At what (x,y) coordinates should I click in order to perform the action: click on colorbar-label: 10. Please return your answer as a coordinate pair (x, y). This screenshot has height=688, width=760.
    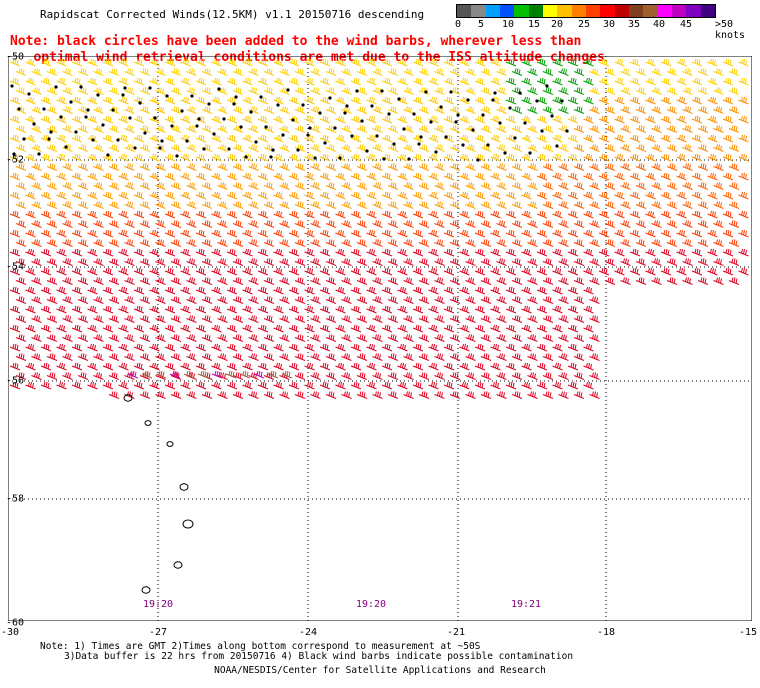
    Looking at the image, I should click on (508, 24).